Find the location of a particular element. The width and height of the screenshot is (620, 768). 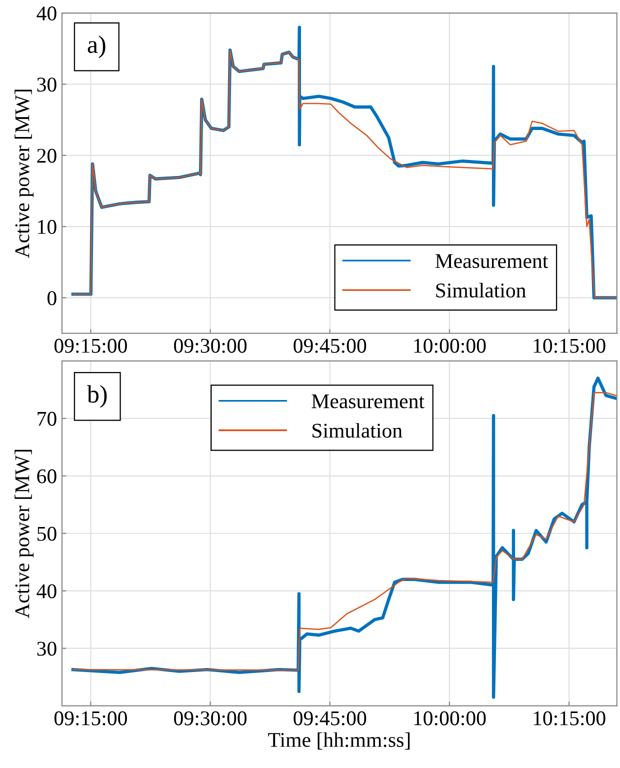

x-axis-title: Time [hh:mm:ss] is located at coordinates (339, 741).